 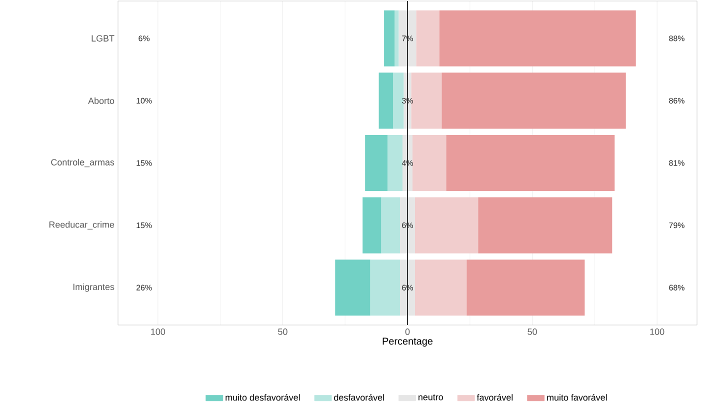 I want to click on x-axis-title: Percentage, so click(x=407, y=342).